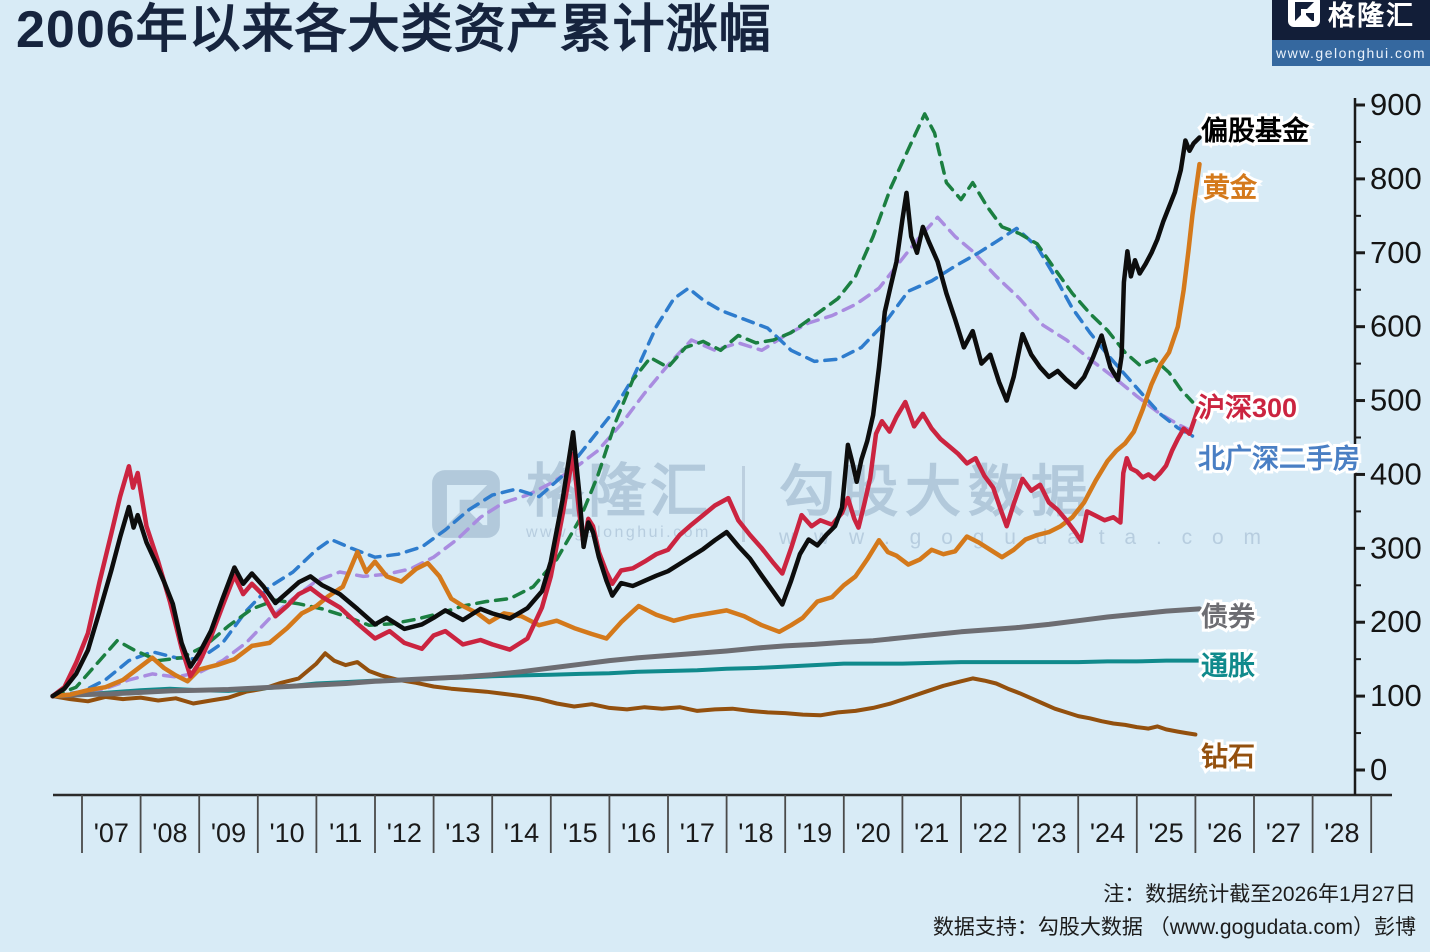  What do you see at coordinates (1279, 459) in the screenshot?
I see `series-label-北广深二手房: 北广深二手房` at bounding box center [1279, 459].